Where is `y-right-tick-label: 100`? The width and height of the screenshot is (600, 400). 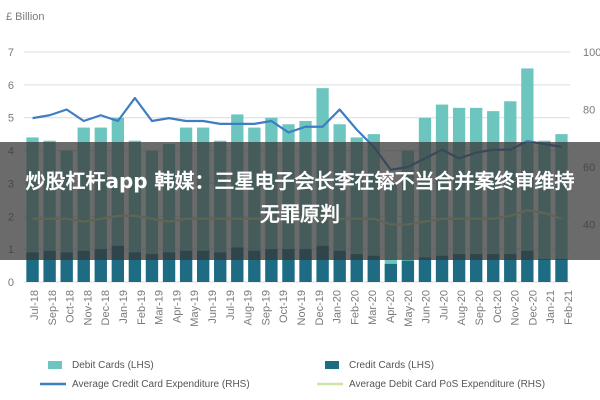 y-right-tick-label: 100 is located at coordinates (591, 53).